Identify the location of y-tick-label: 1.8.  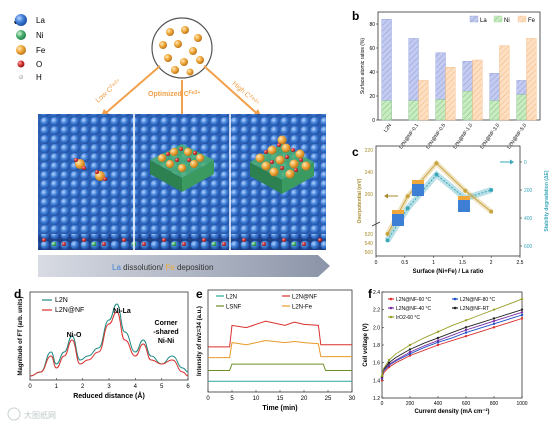
(376, 346).